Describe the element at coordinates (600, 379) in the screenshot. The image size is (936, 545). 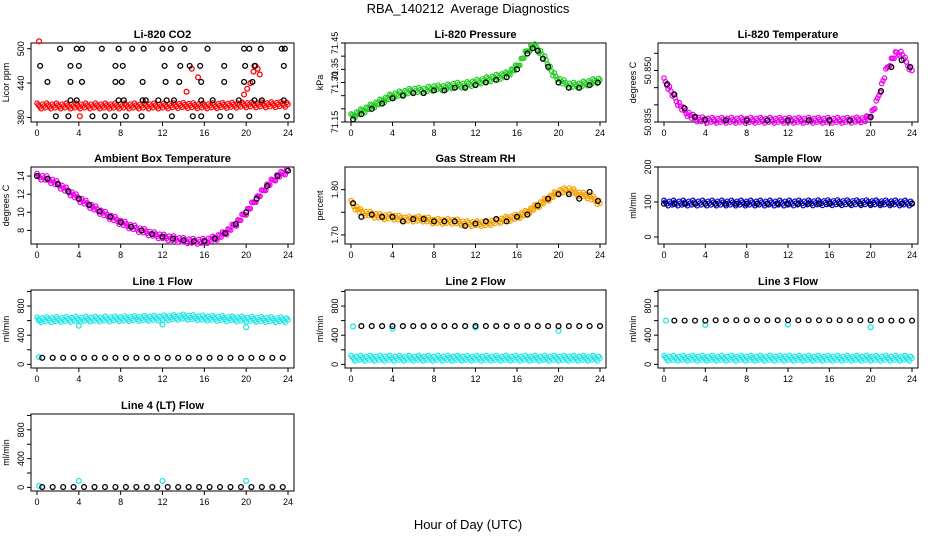
I see `x-tick-label: 24` at that location.